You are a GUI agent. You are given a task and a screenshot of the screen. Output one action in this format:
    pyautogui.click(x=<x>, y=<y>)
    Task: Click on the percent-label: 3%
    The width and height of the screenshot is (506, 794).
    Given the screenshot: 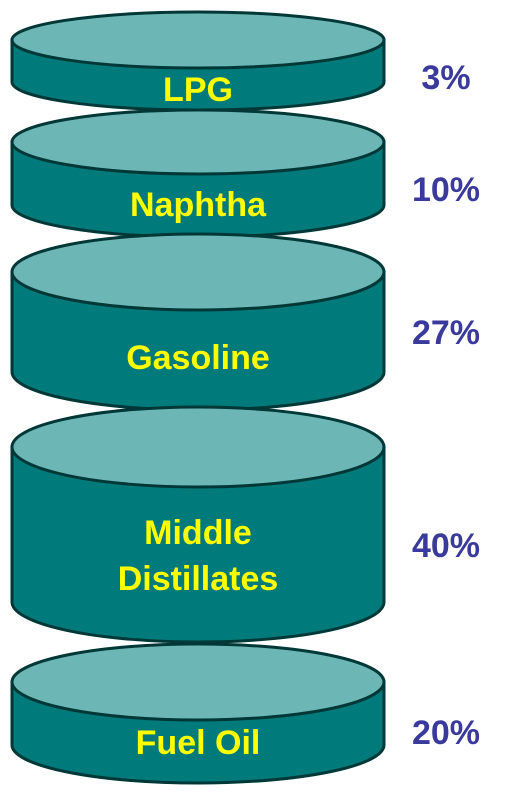 What is the action you would take?
    pyautogui.click(x=445, y=78)
    